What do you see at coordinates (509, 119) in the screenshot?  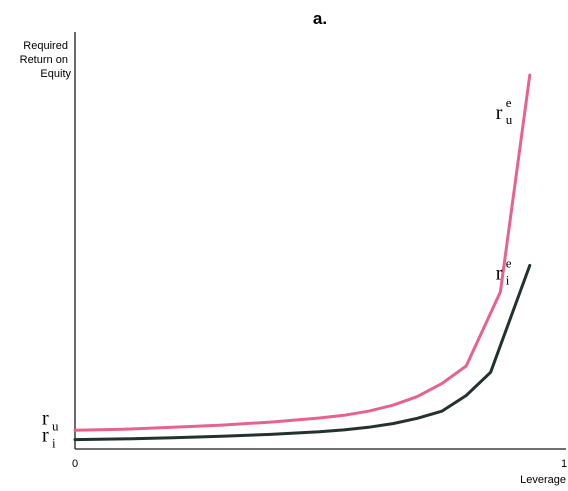 I see `series-label-sub: u` at bounding box center [509, 119].